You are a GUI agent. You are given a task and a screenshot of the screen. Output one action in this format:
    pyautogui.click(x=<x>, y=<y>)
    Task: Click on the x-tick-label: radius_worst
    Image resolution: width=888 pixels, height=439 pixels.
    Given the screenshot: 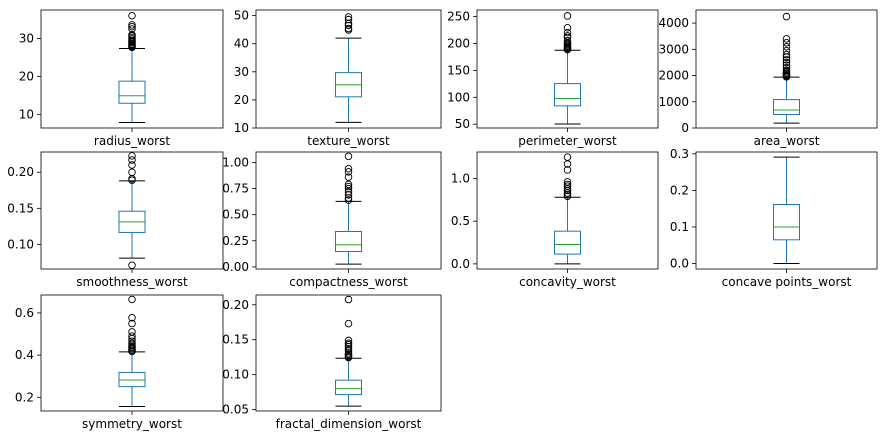 What is the action you would take?
    pyautogui.click(x=132, y=141)
    